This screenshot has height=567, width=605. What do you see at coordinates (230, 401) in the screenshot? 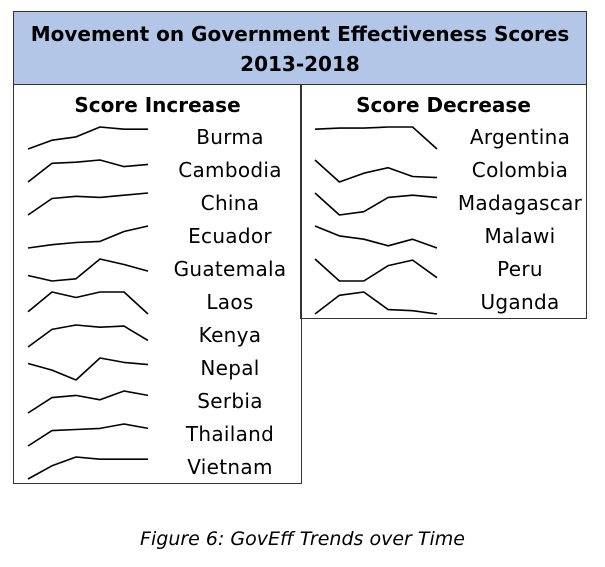
I see `country-label-serbia: Serbia` at bounding box center [230, 401].